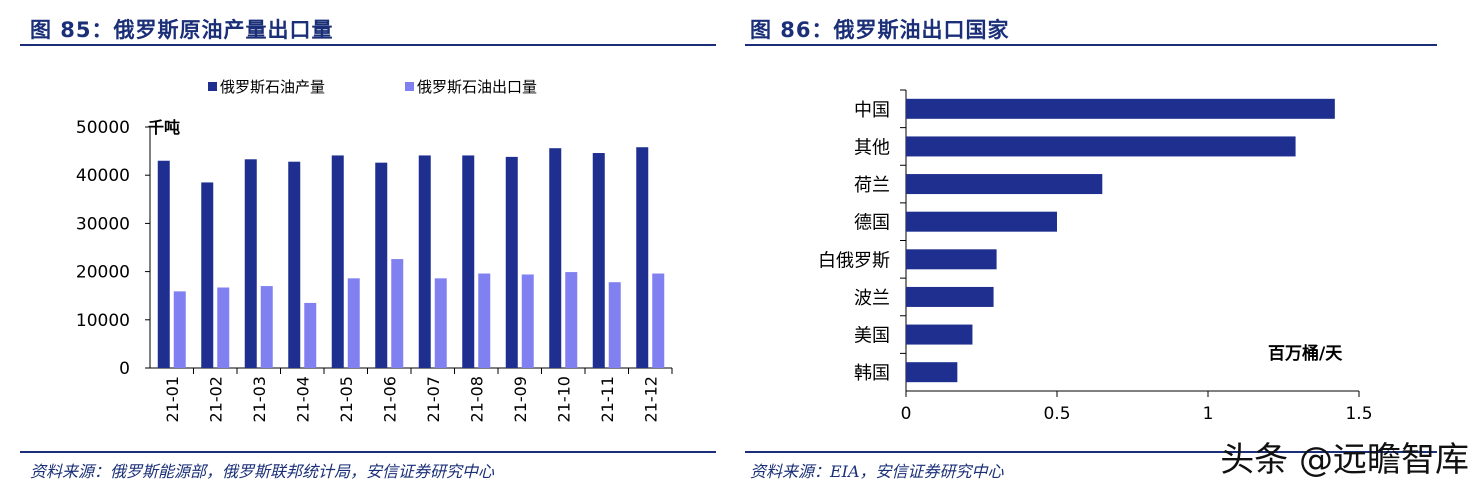 The image size is (1483, 489). Describe the element at coordinates (854, 260) in the screenshot. I see `y-tick-label: 白俄罗斯` at that location.